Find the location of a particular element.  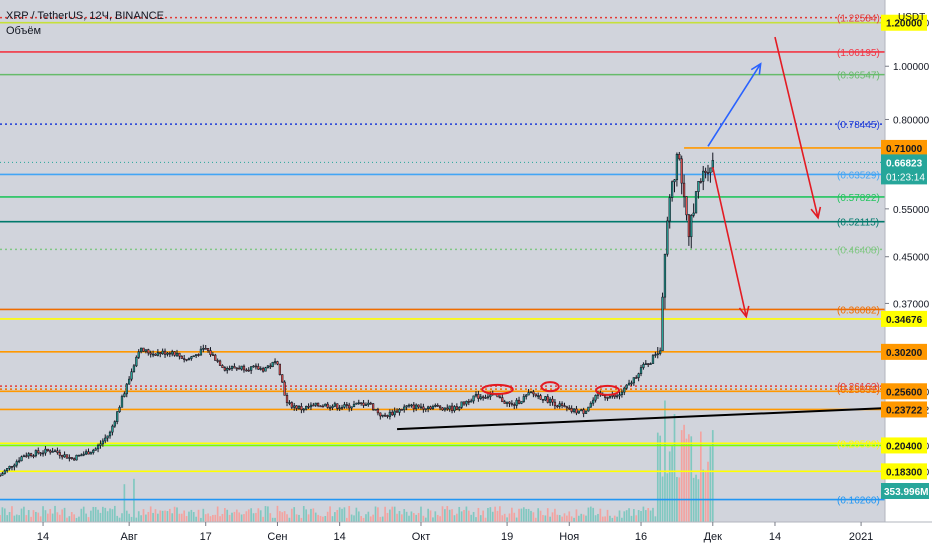

level-label-20: (0.16260) is located at coordinates (858, 501).